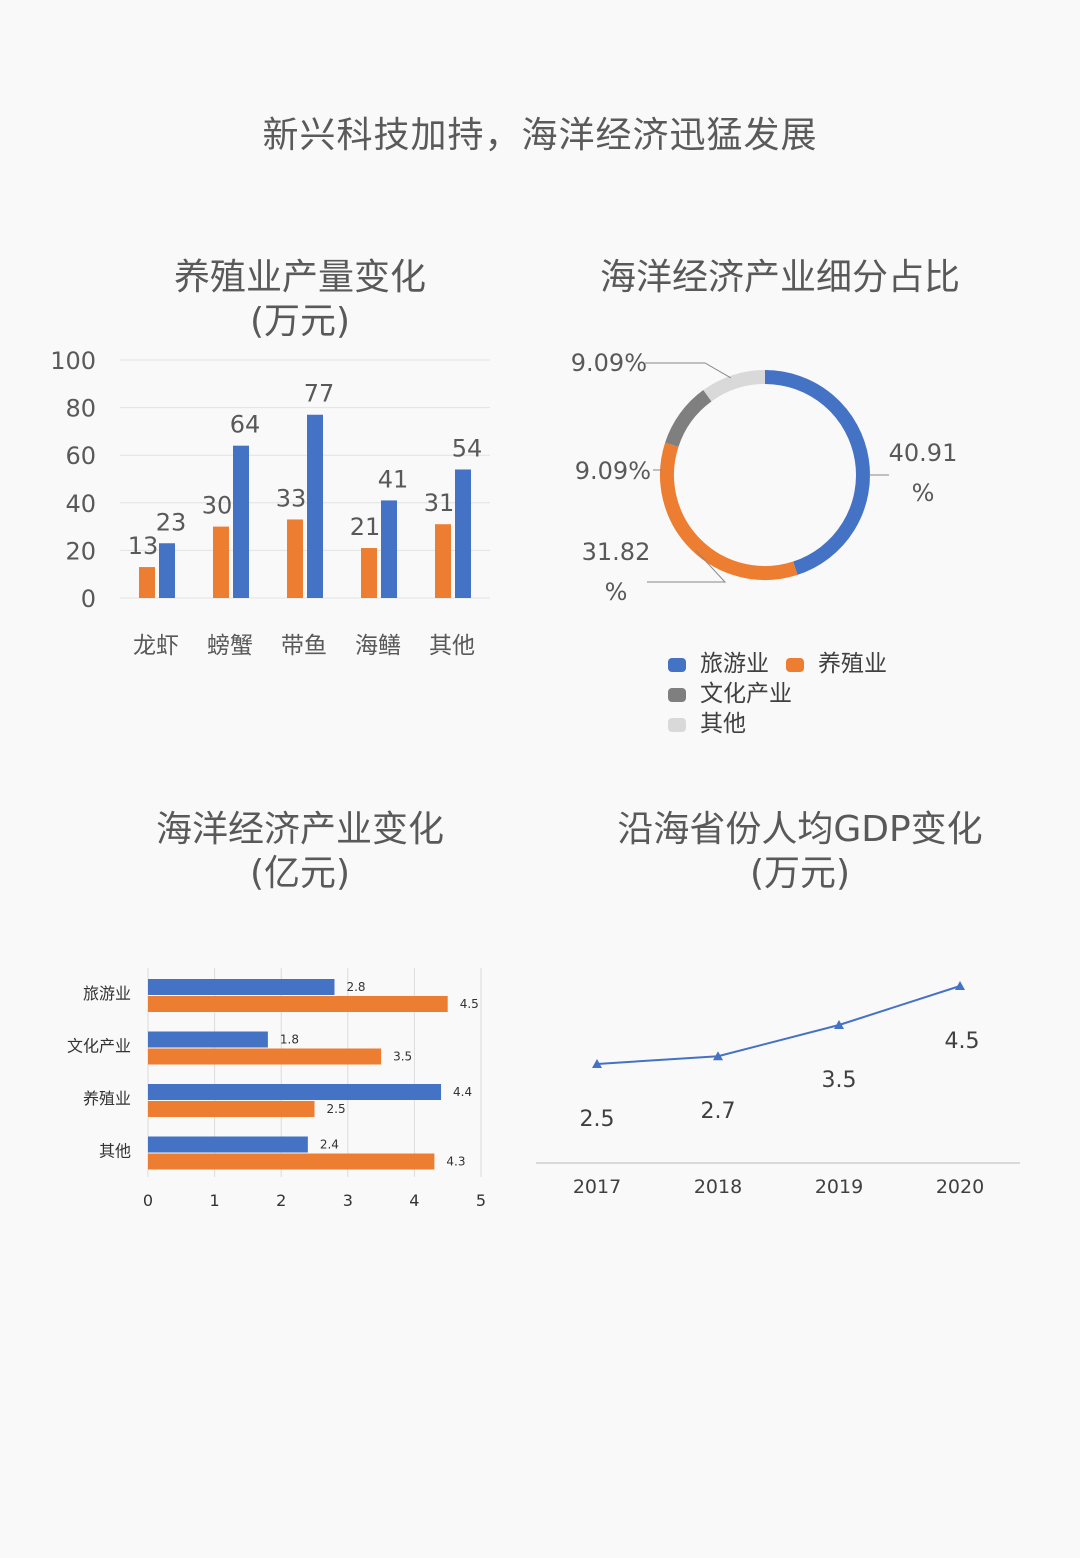 The width and height of the screenshot is (1080, 1558). Describe the element at coordinates (746, 694) in the screenshot. I see `legend-label-culture: 文化产业` at that location.